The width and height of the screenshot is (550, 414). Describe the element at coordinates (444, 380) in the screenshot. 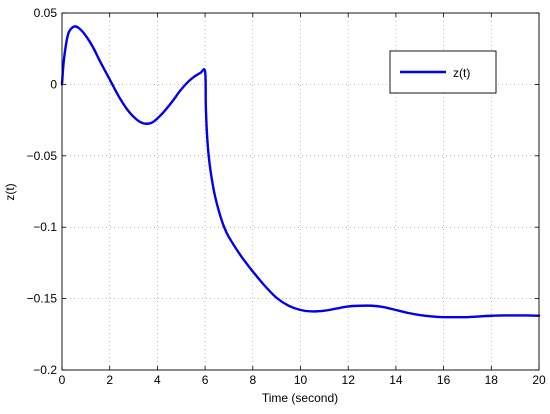

I see `x-tick-label: 16` at that location.